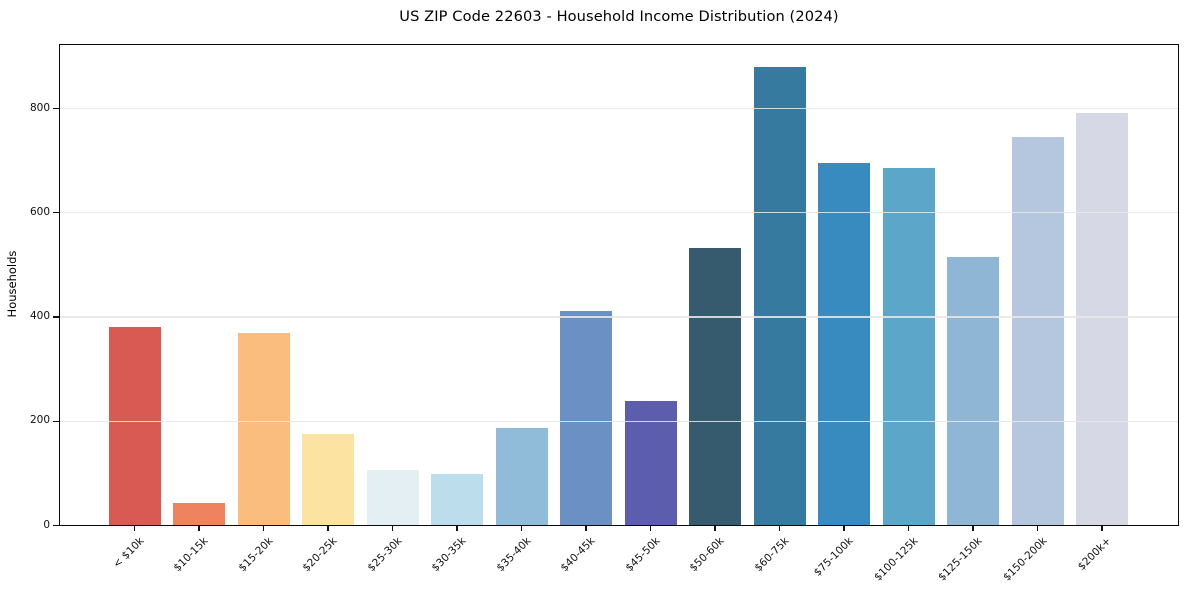  Describe the element at coordinates (521, 476) in the screenshot. I see `bar-$35-40k` at that location.